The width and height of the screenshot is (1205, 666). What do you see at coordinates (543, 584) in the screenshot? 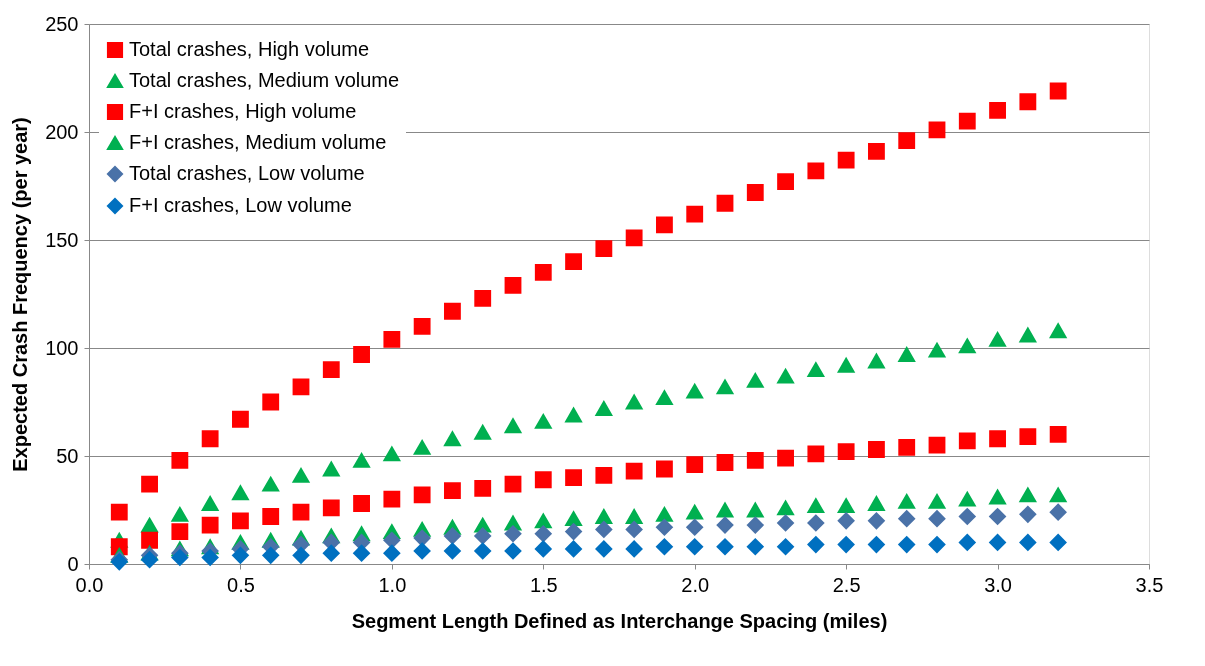
I see `x-tick-label: 1.5` at bounding box center [543, 584].